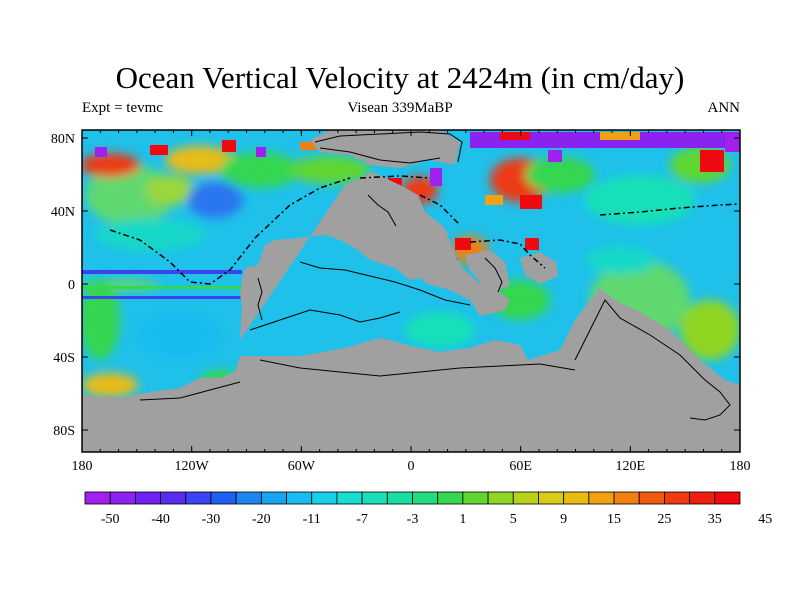 The height and width of the screenshot is (600, 800). Describe the element at coordinates (261, 519) in the screenshot. I see `colorbar-label: -20` at that location.